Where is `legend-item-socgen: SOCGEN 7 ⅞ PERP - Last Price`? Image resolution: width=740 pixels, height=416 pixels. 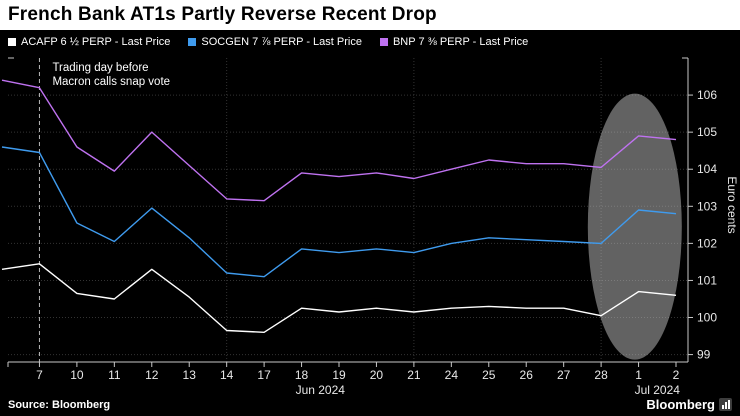 legend-item-socgen: SOCGEN 7 ⅞ PERP - Last Price is located at coordinates (275, 42).